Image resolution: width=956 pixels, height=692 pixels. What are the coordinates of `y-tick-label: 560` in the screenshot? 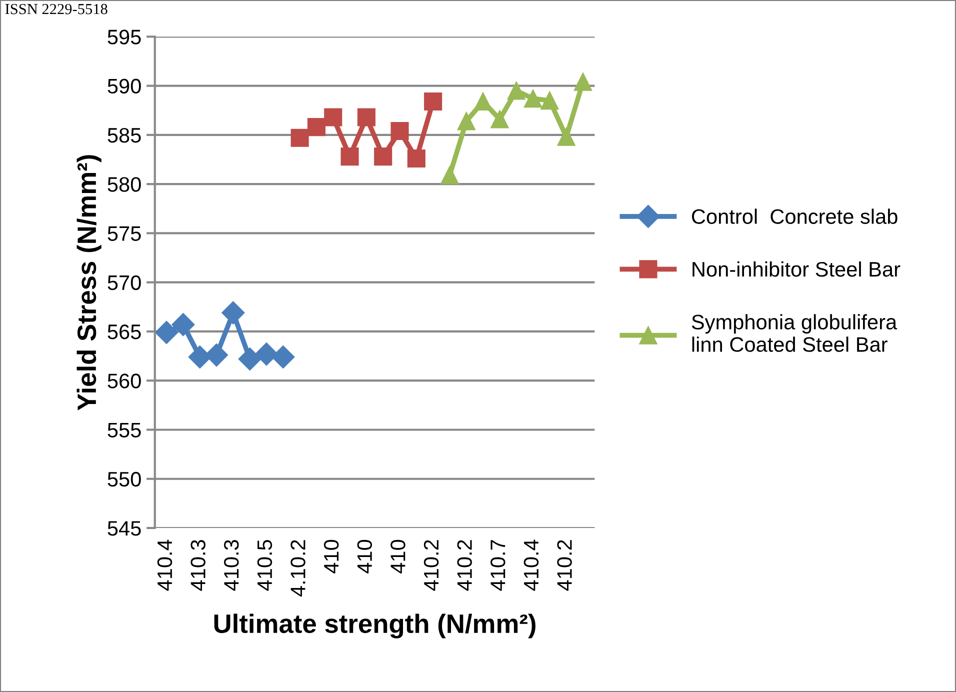 It's located at (124, 381).